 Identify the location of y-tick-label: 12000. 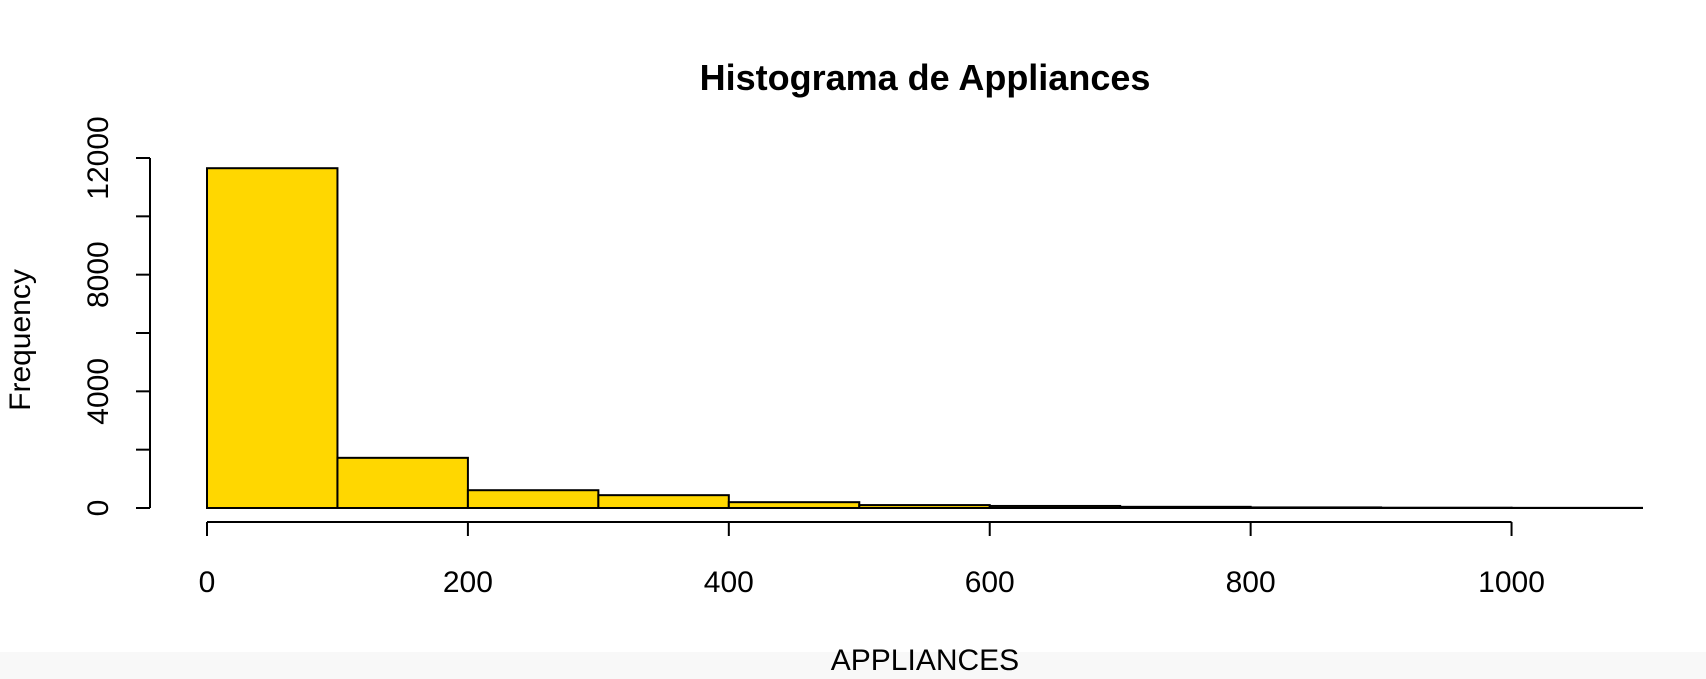
(98, 157).